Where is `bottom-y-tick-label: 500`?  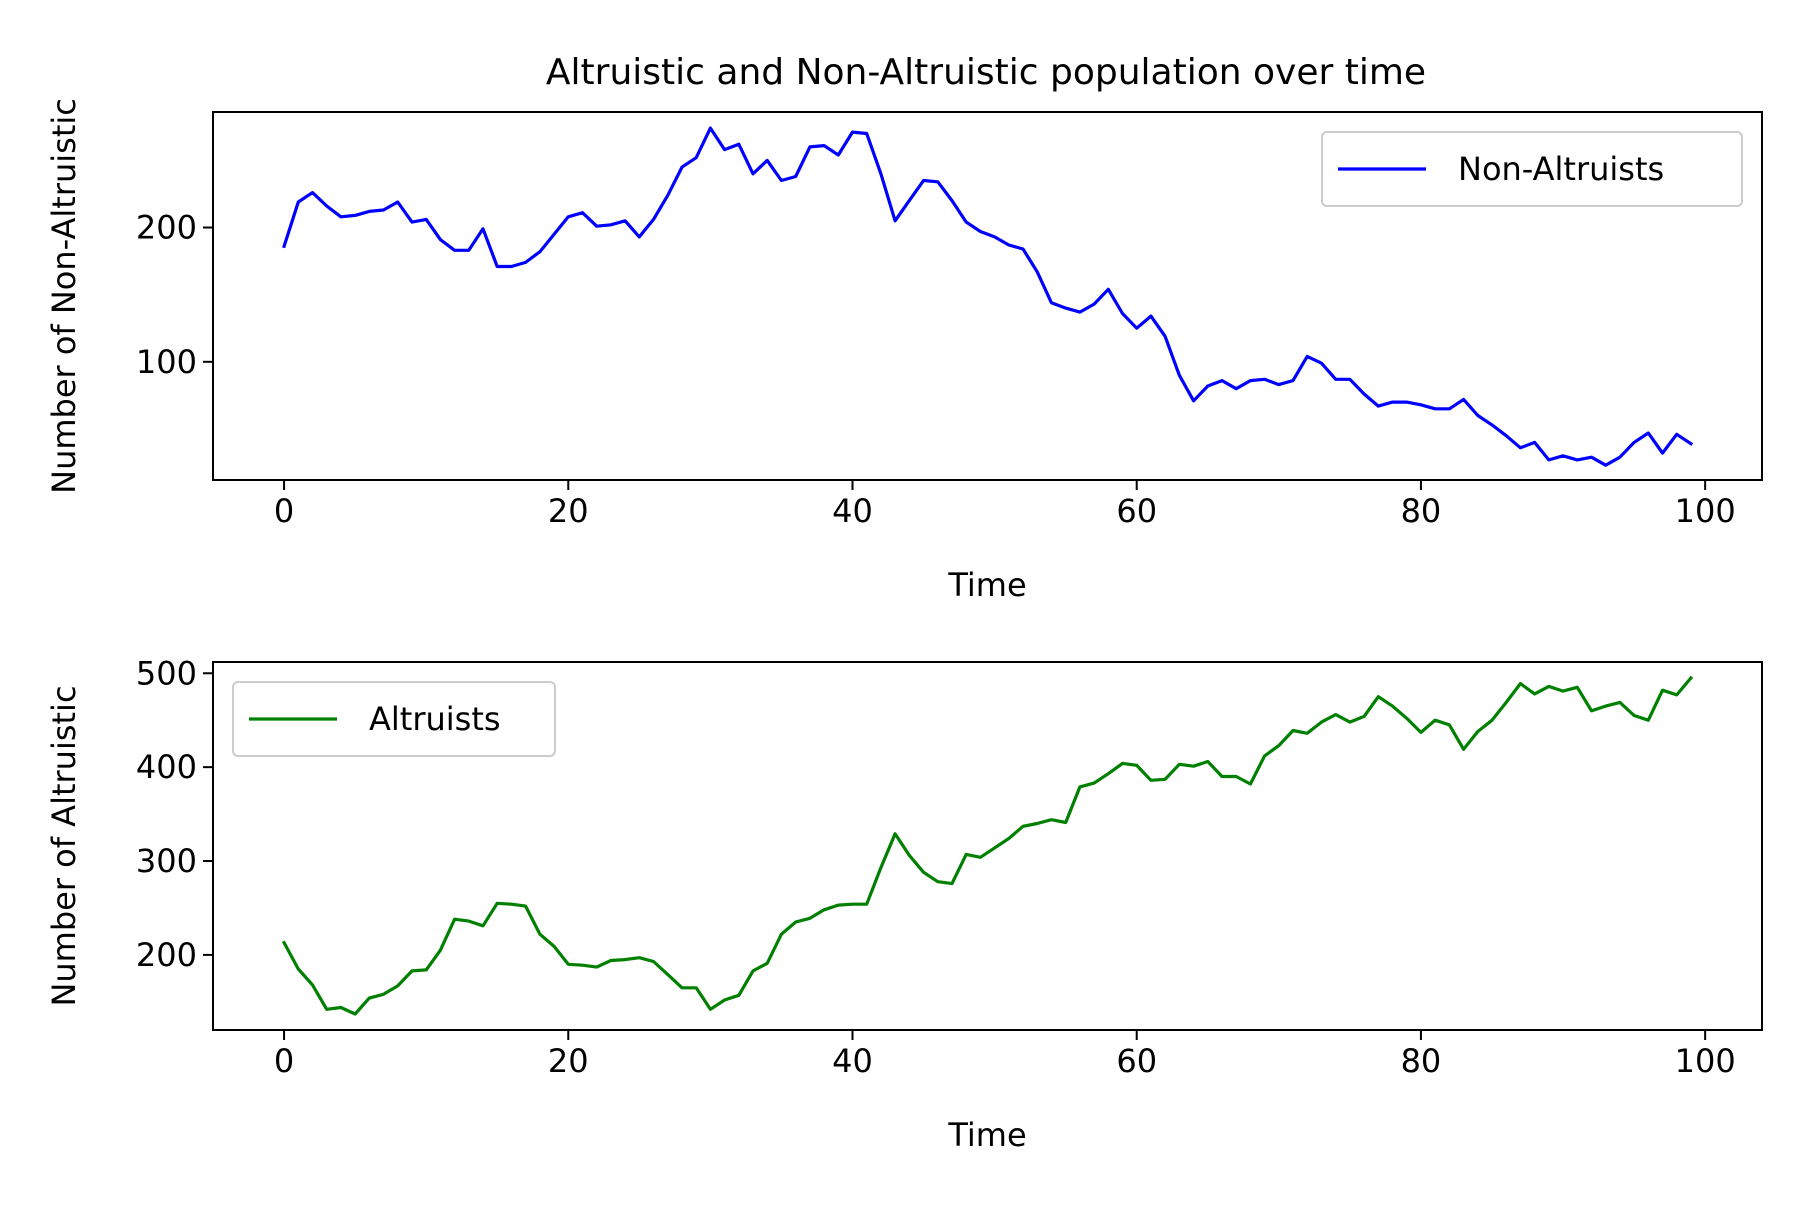
bottom-y-tick-label: 500 is located at coordinates (166, 673).